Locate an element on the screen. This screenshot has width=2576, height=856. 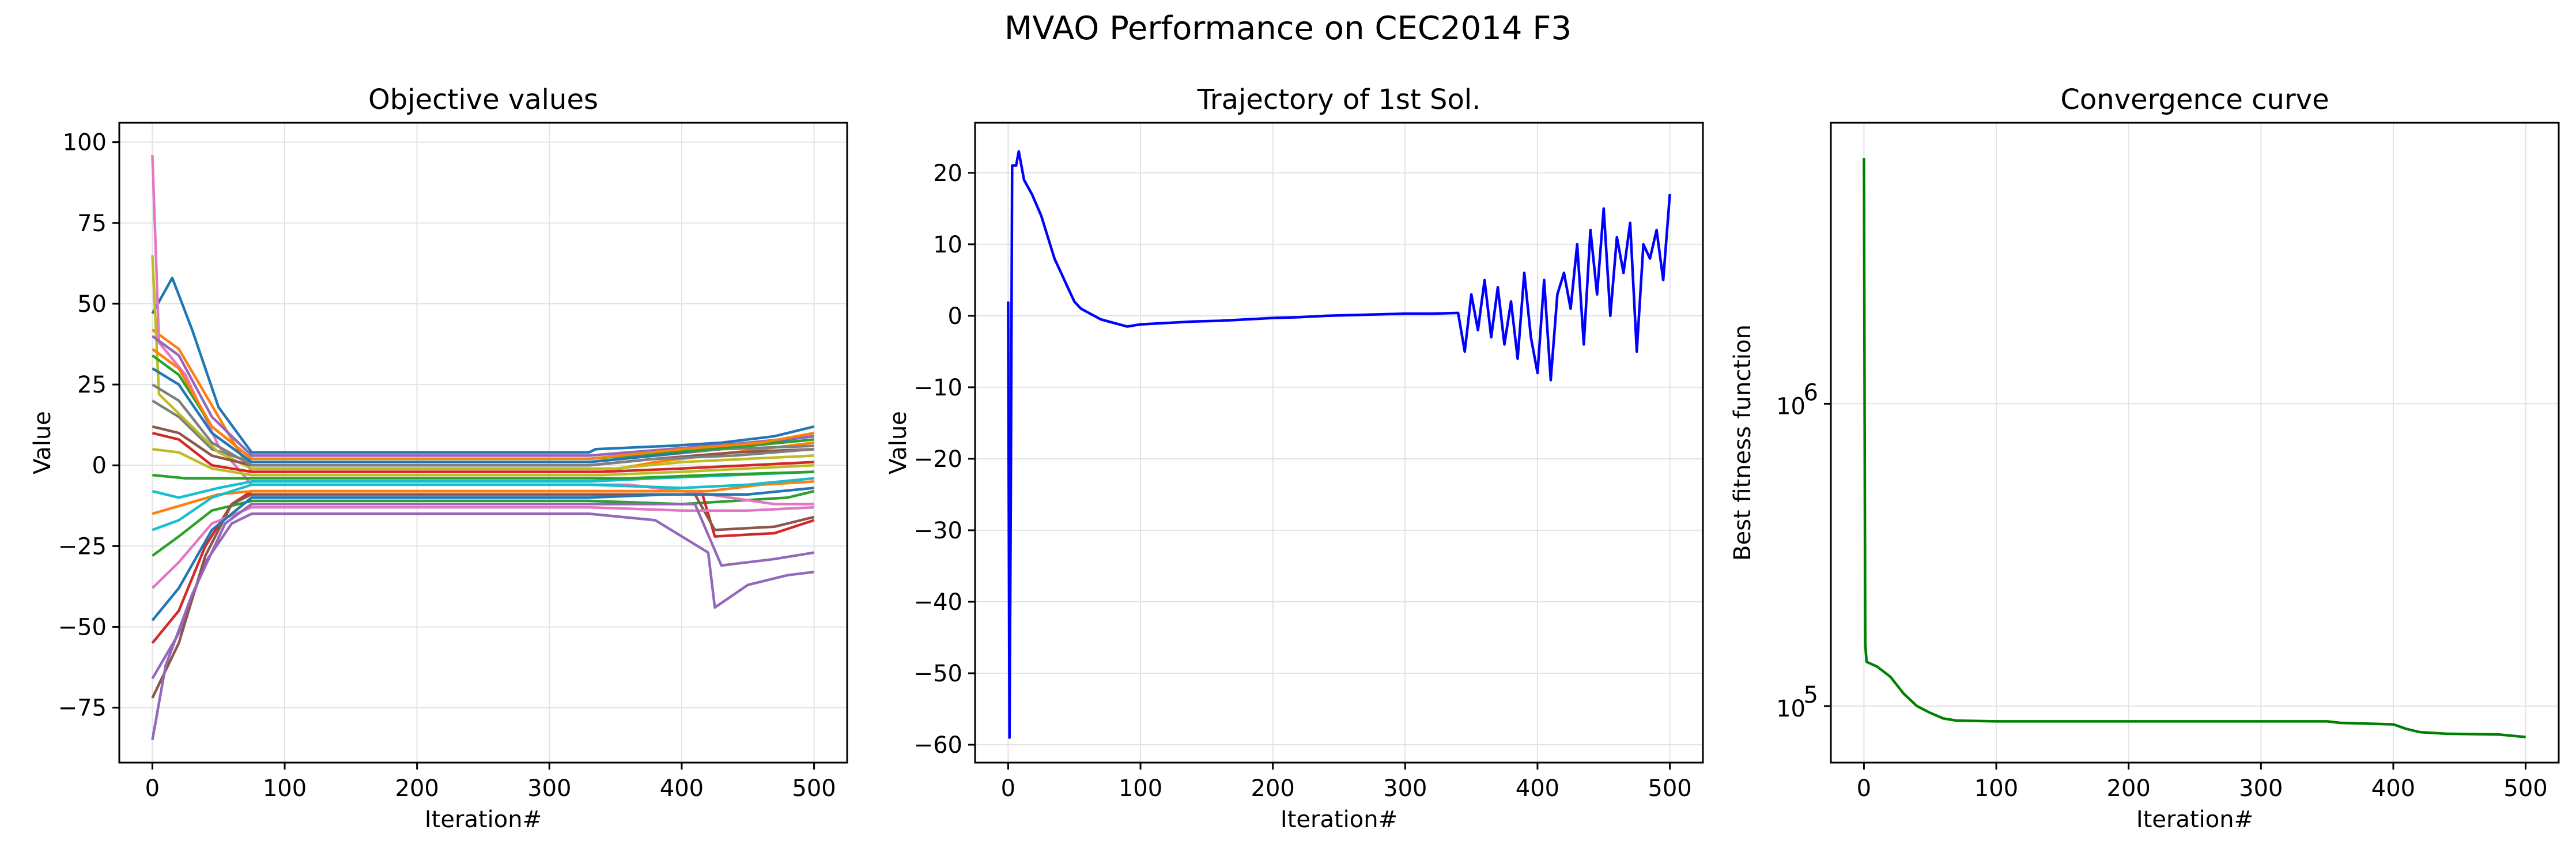
figure-suptitle: MVAO Performance on CEC2014 F3 is located at coordinates (1288, 28).